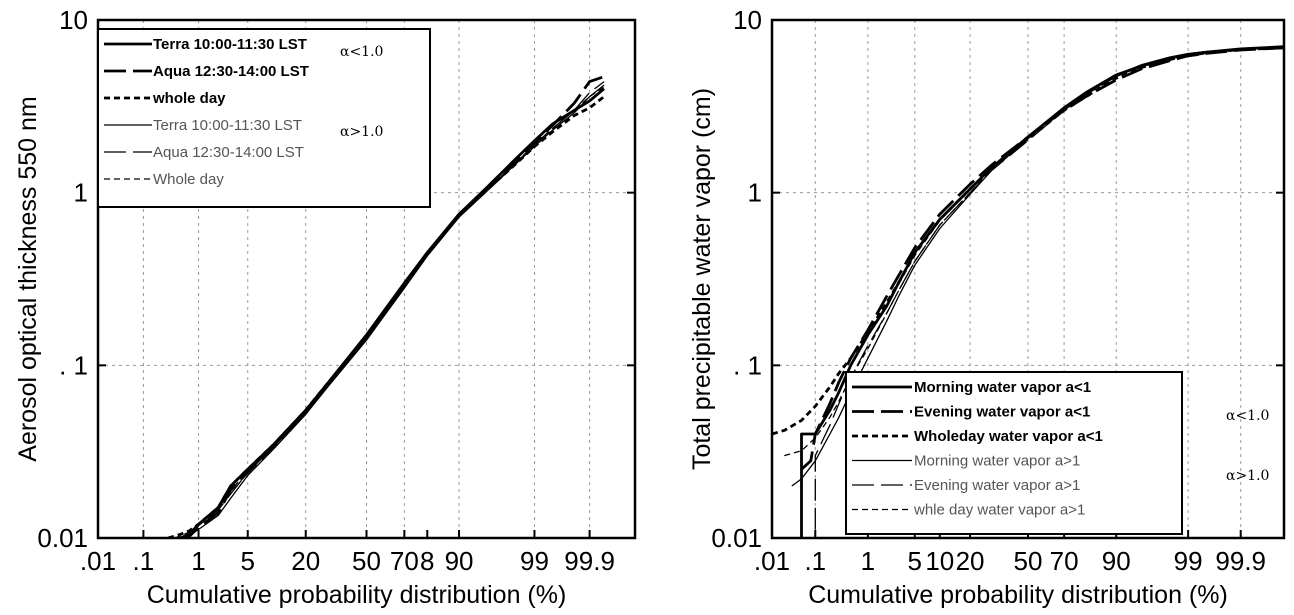  I want to click on y-axis-title: Total precipitable water vapor (cm), so click(702, 279).